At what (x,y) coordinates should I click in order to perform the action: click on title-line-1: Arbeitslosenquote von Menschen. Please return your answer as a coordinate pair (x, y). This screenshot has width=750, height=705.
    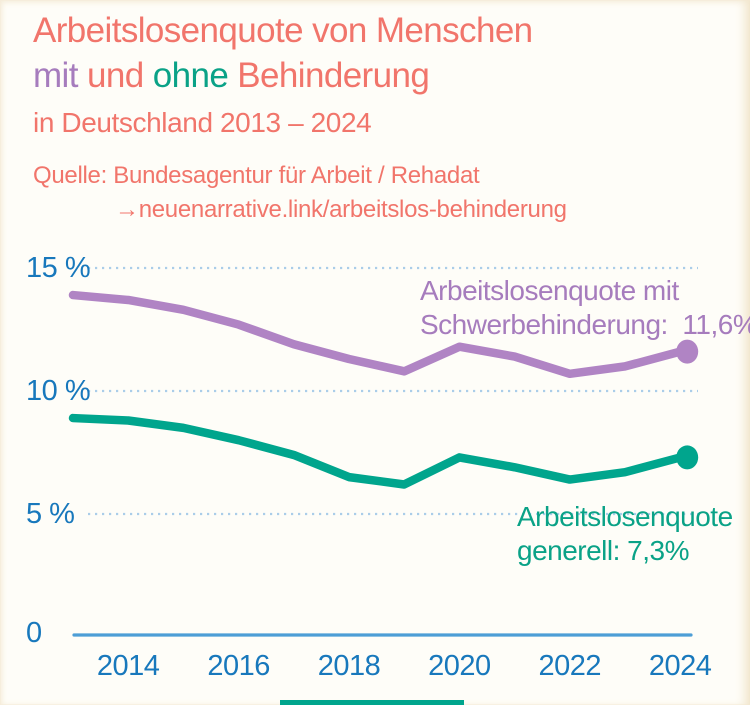
    Looking at the image, I should click on (283, 30).